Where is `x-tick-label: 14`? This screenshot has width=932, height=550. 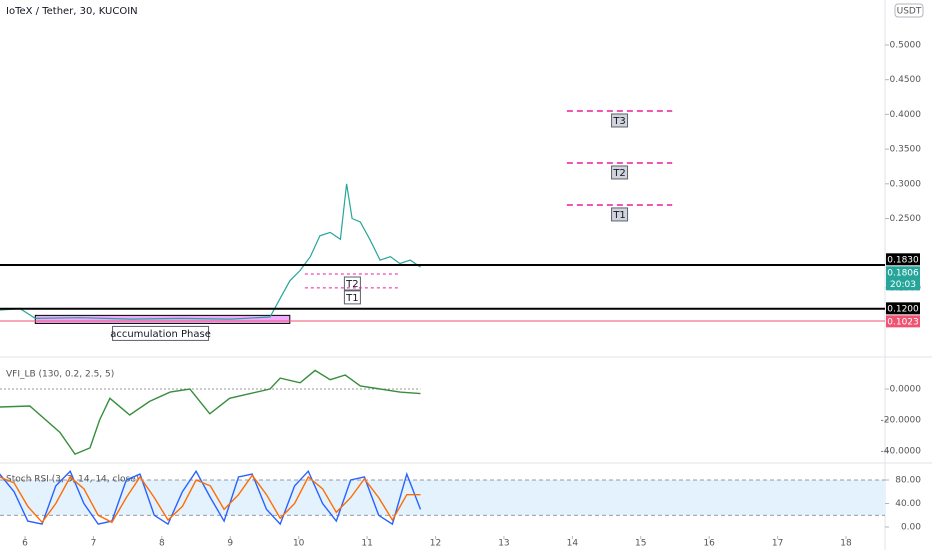 x-tick-label: 14 is located at coordinates (573, 544).